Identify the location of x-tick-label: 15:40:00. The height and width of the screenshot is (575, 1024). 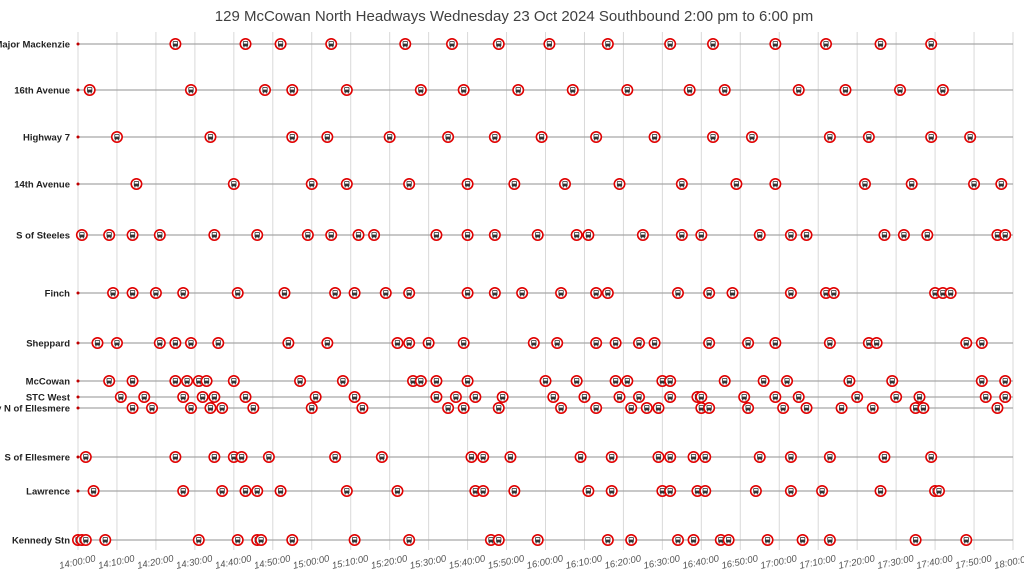
(467, 562).